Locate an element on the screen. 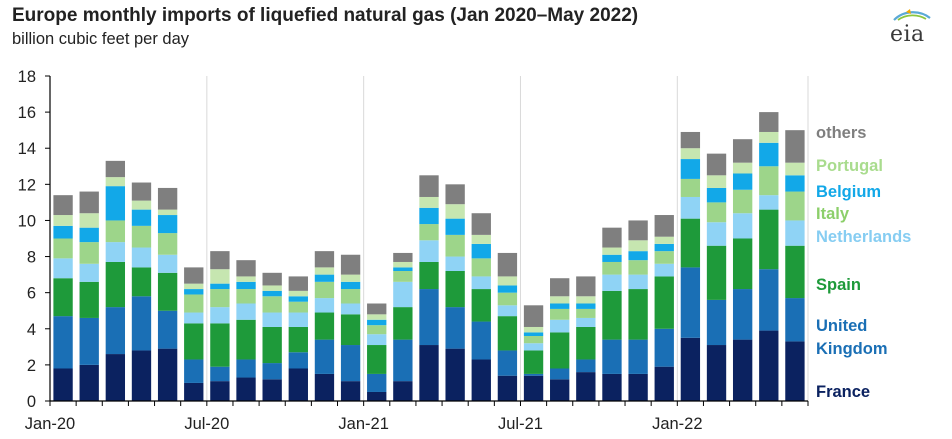 This screenshot has height=439, width=952. legend-label-united-kingdom-line2: Kingdom is located at coordinates (852, 349).